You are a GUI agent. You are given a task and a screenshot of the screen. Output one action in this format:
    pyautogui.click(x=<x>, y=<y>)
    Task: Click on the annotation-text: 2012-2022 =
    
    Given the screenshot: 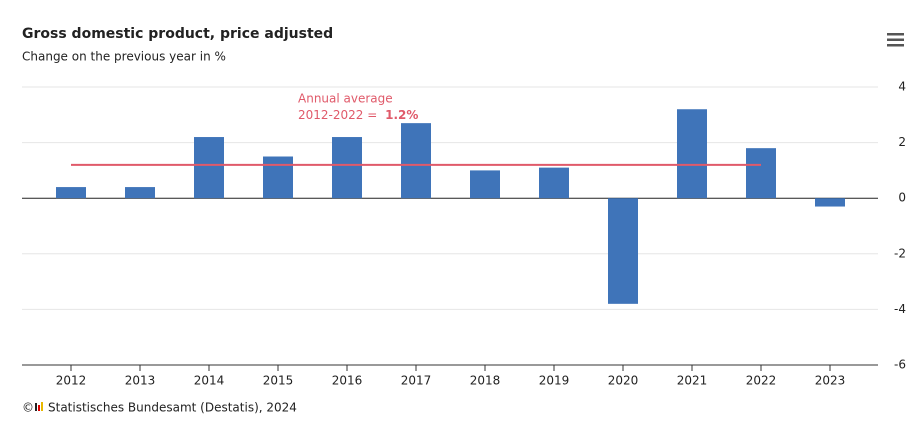 What is the action you would take?
    pyautogui.click(x=339, y=115)
    